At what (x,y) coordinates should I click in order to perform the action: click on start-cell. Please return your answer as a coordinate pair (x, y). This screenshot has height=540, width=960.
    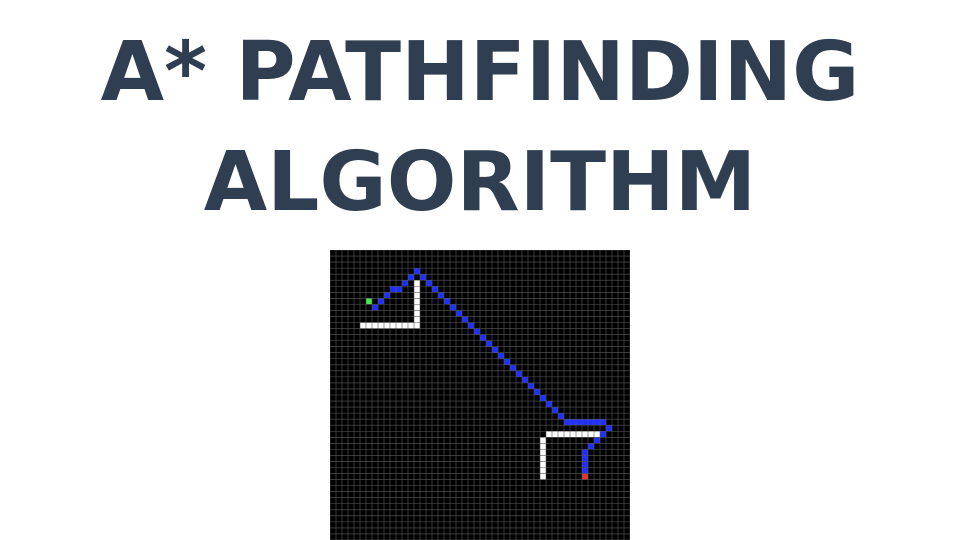
    Looking at the image, I should click on (369, 301).